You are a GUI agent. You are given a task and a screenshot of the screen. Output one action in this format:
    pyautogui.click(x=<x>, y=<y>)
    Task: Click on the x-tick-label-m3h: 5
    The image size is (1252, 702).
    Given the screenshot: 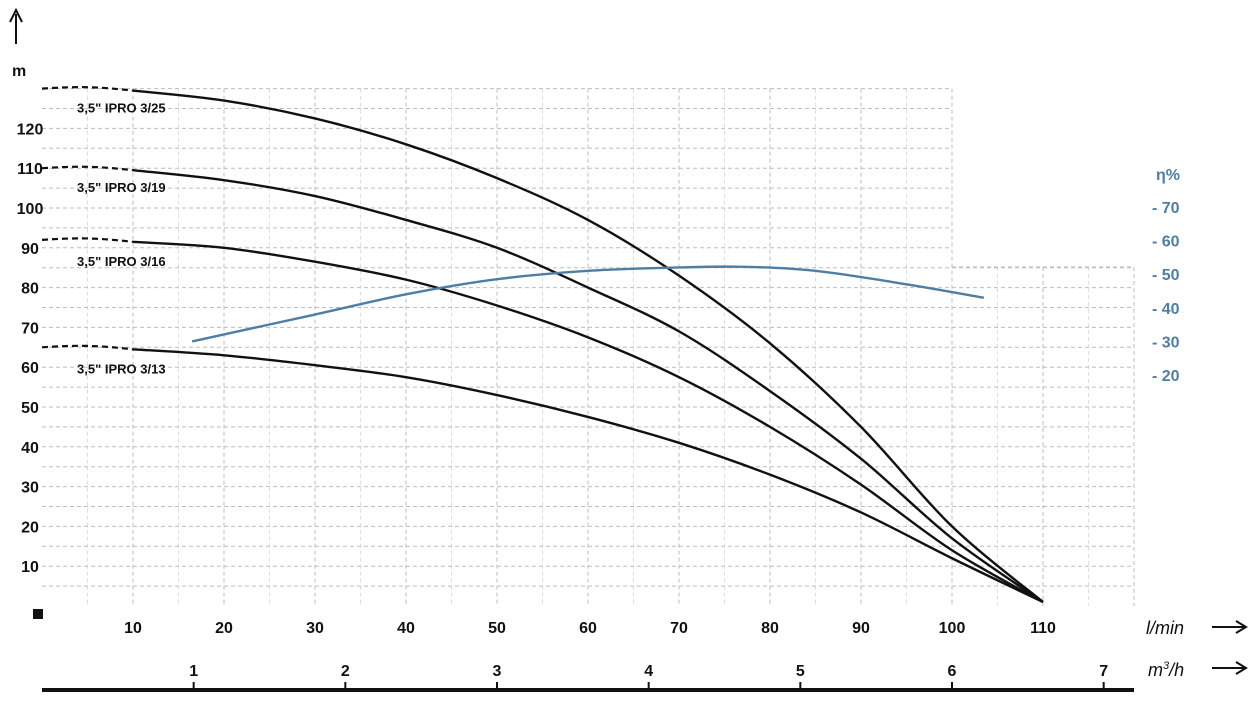 What is the action you would take?
    pyautogui.click(x=800, y=671)
    